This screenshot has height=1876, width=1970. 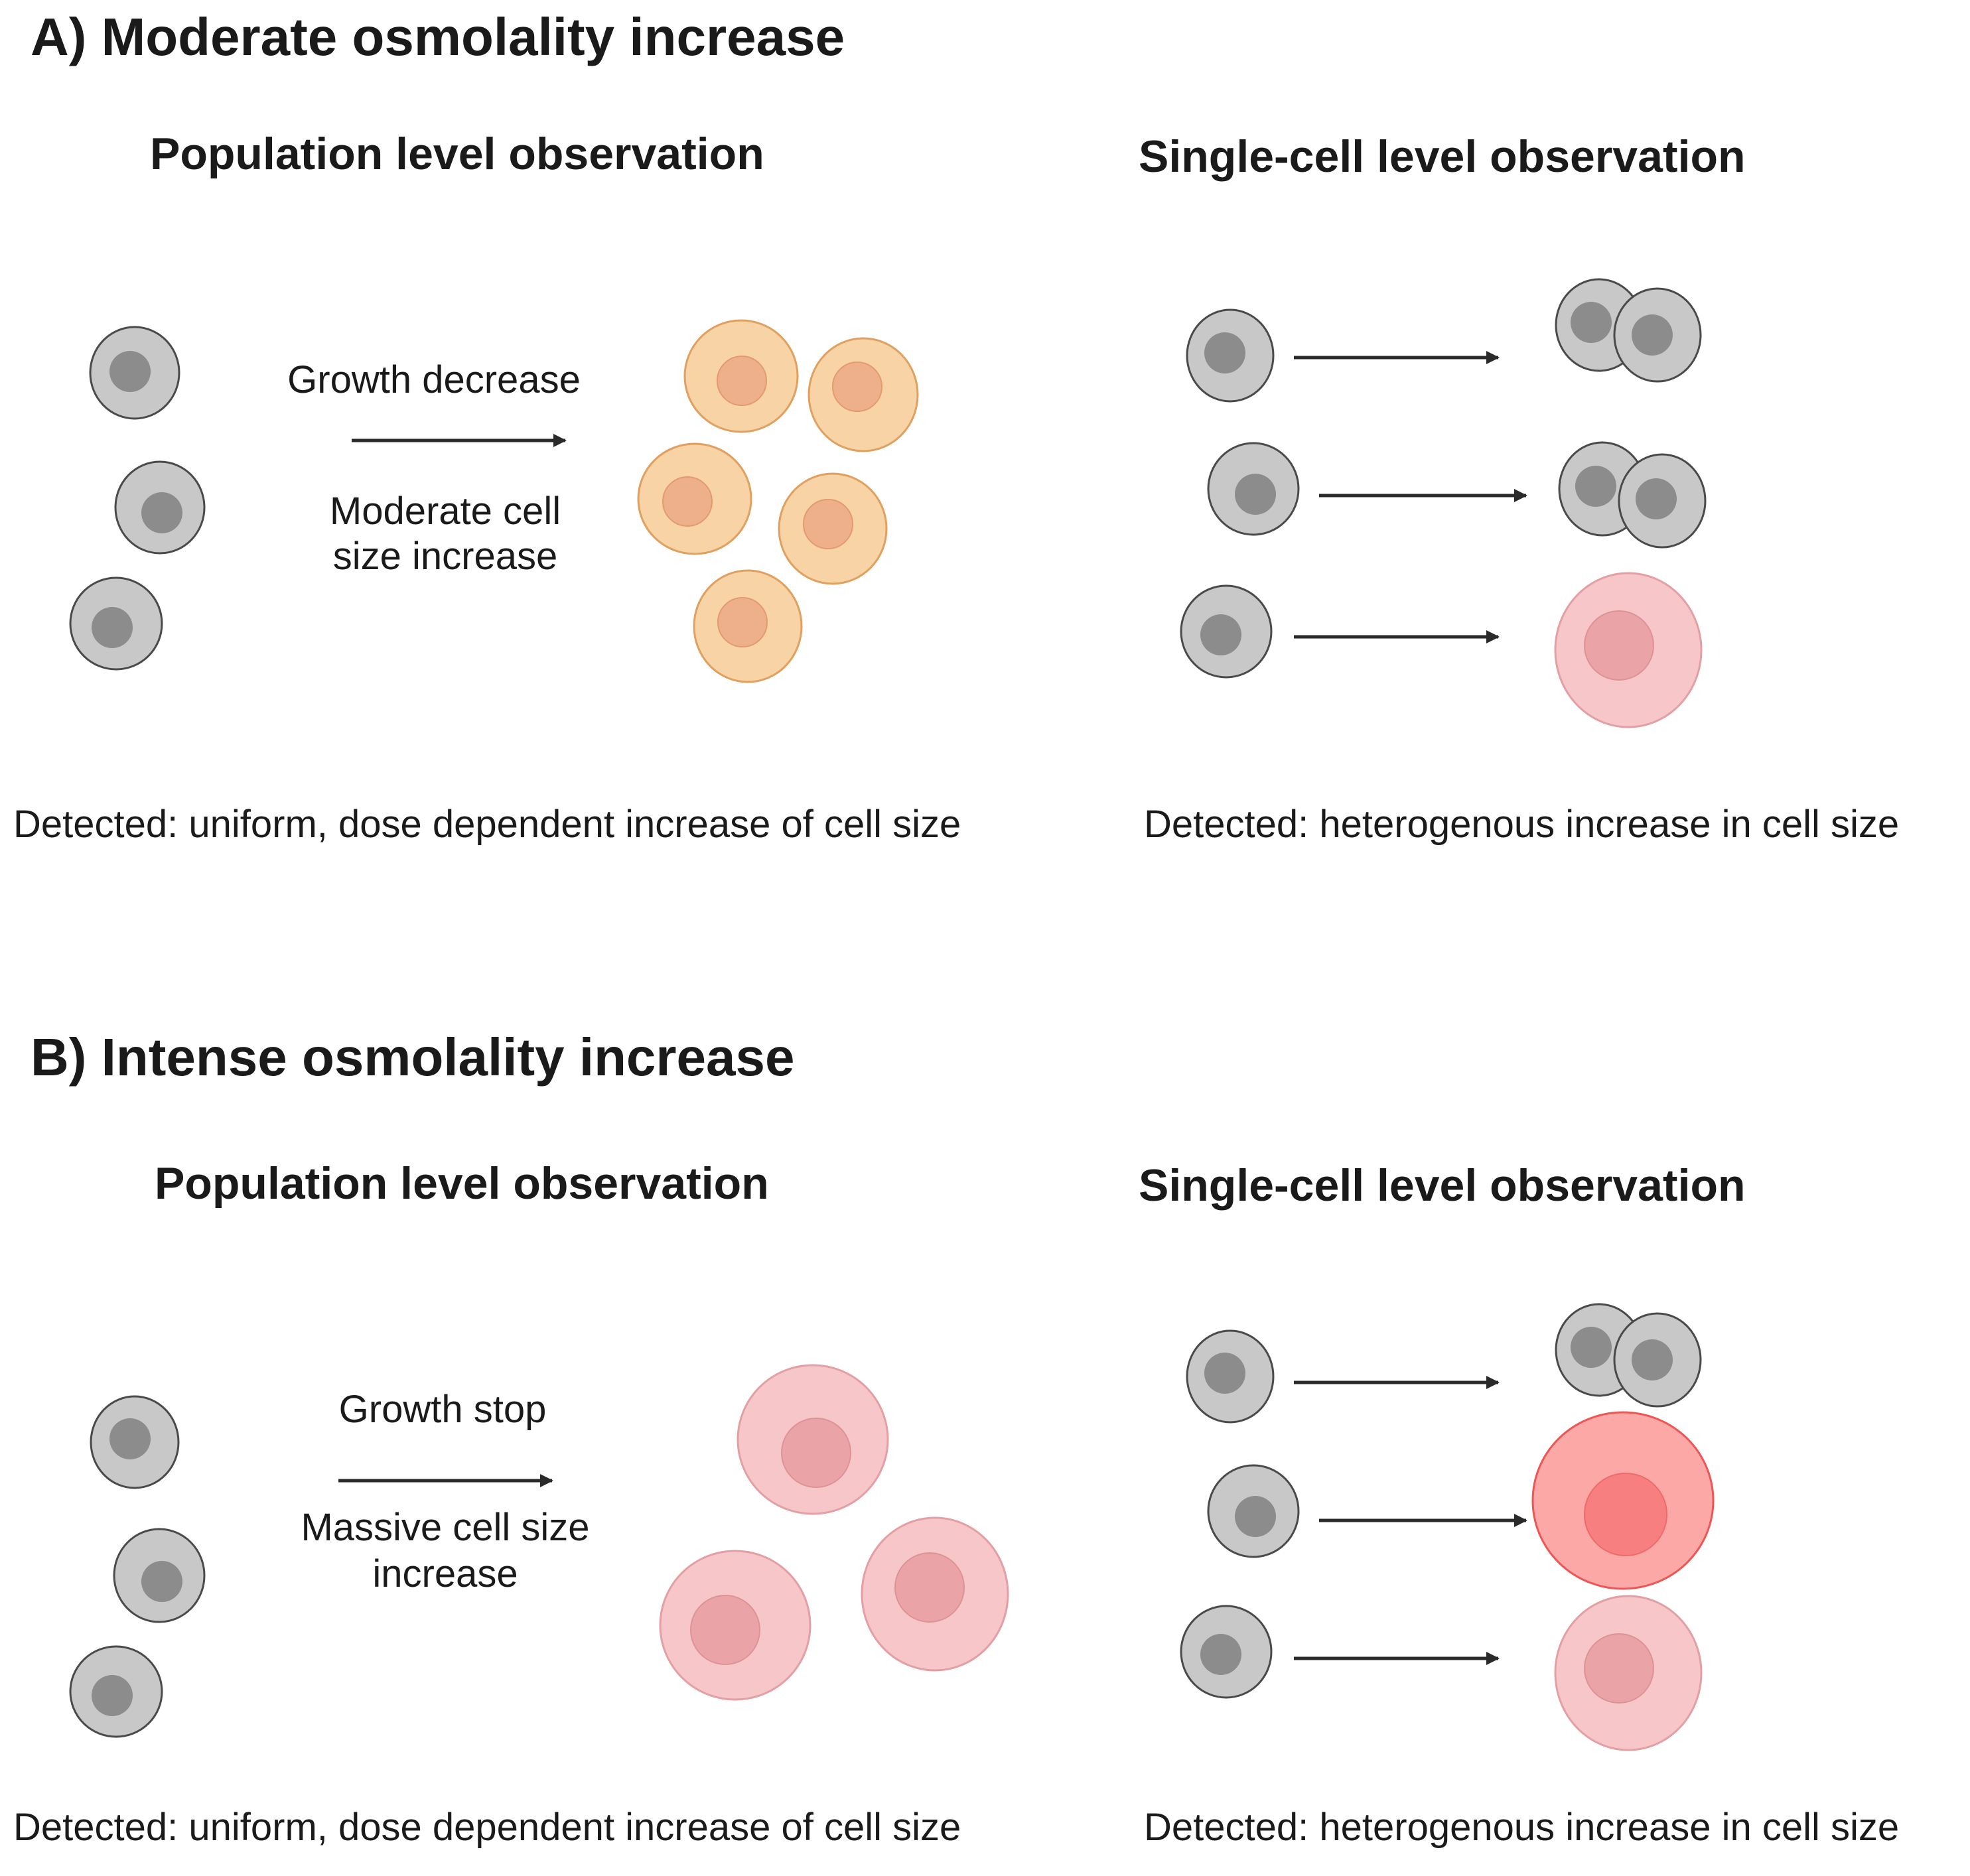 I want to click on section-a-single-cell-heading: Single-cell level observation, so click(x=1442, y=156).